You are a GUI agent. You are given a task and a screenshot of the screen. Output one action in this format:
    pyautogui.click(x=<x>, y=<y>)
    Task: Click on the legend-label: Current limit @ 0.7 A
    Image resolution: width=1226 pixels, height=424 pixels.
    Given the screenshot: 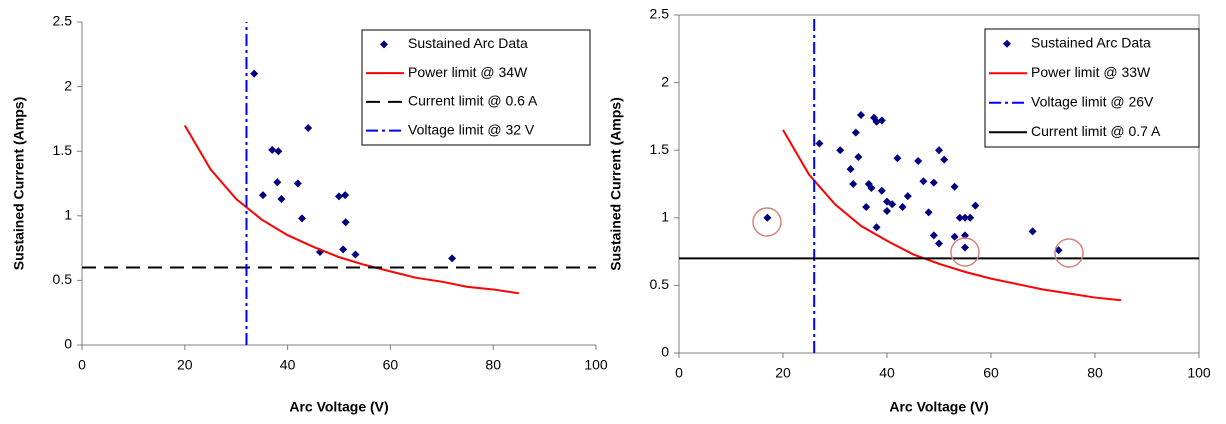 What is the action you would take?
    pyautogui.click(x=1096, y=131)
    